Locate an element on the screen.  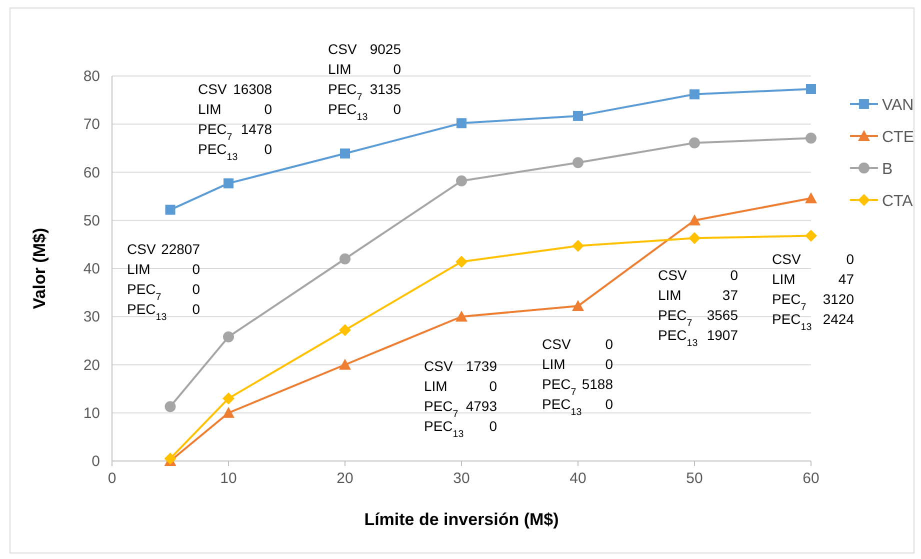
y-tick-label: 0 is located at coordinates (96, 461).